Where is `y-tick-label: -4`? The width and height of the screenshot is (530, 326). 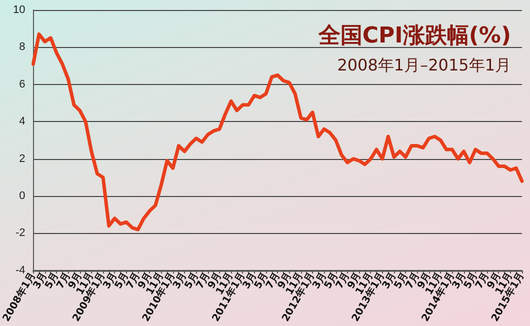
y-tick-label: -4 is located at coordinates (20, 270).